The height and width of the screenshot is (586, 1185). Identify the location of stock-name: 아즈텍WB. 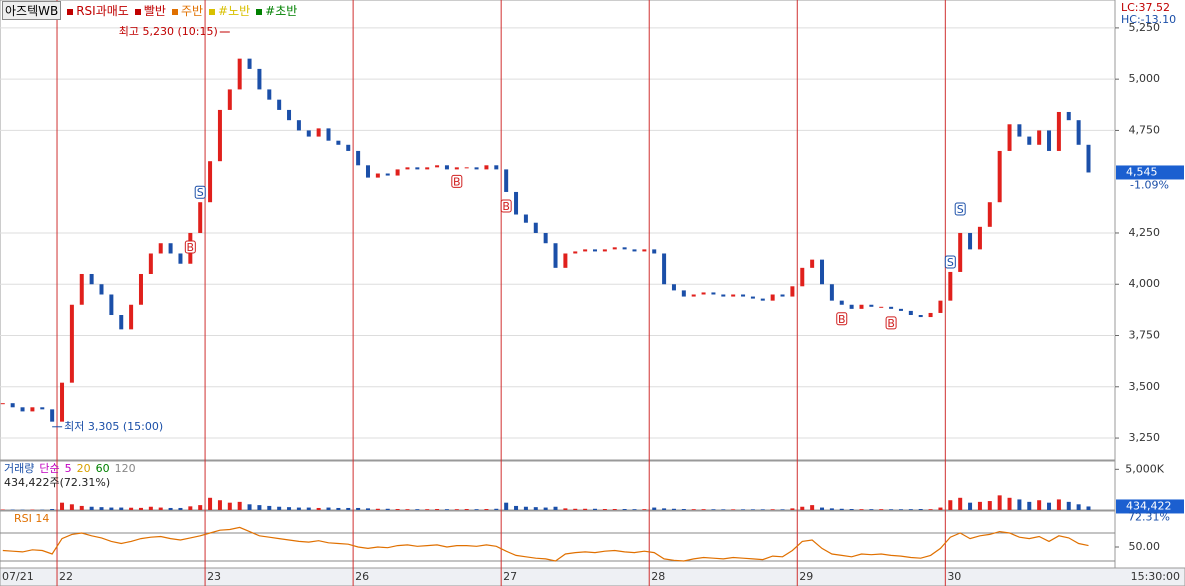
(32, 10).